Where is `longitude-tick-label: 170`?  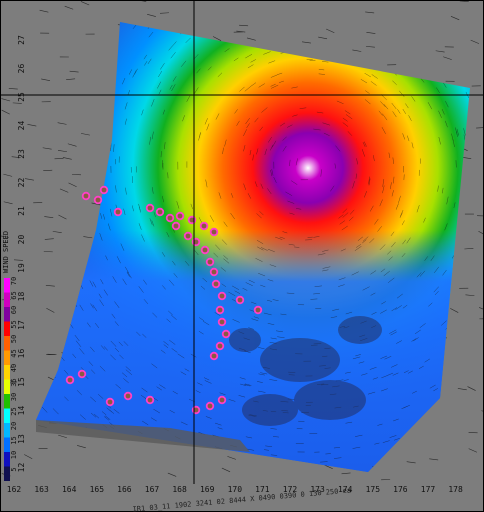 longitude-tick-label: 170 is located at coordinates (235, 489).